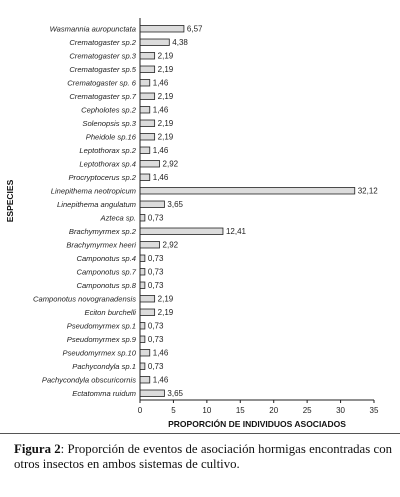 This screenshot has width=400, height=497. What do you see at coordinates (107, 163) in the screenshot?
I see `category-label: Leptothorax sp.4` at bounding box center [107, 163].